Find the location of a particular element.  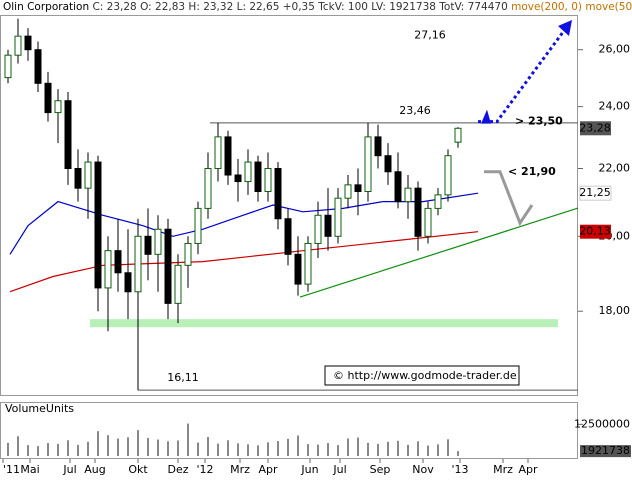

x-tick-label: '13 is located at coordinates (459, 469).